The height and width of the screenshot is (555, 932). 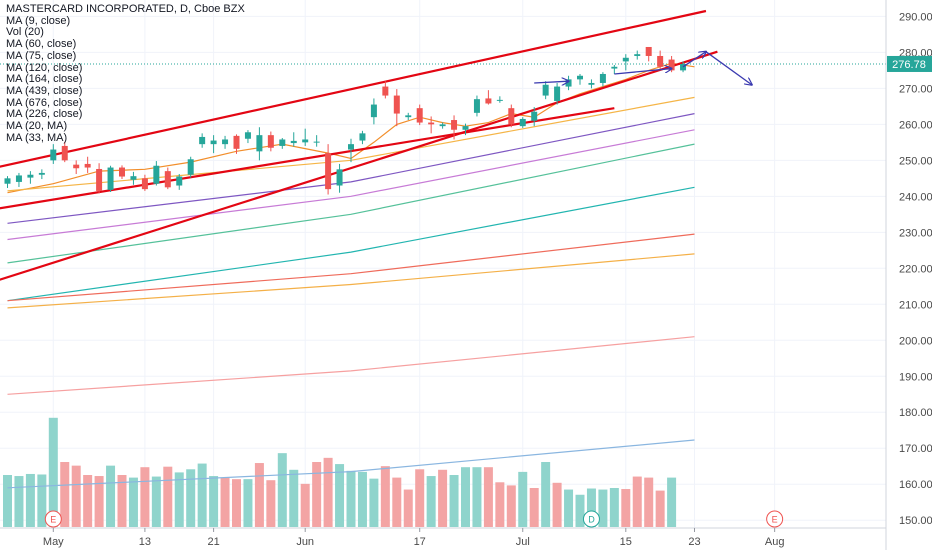 I want to click on last-price-badge-bg, so click(x=909, y=63).